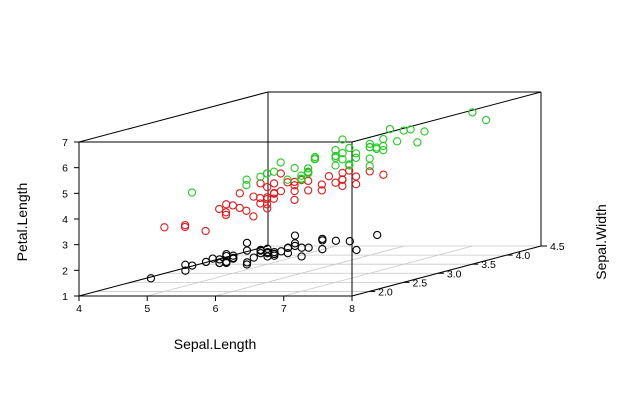  Describe the element at coordinates (65, 220) in the screenshot. I see `z-tick-label: 4` at that location.